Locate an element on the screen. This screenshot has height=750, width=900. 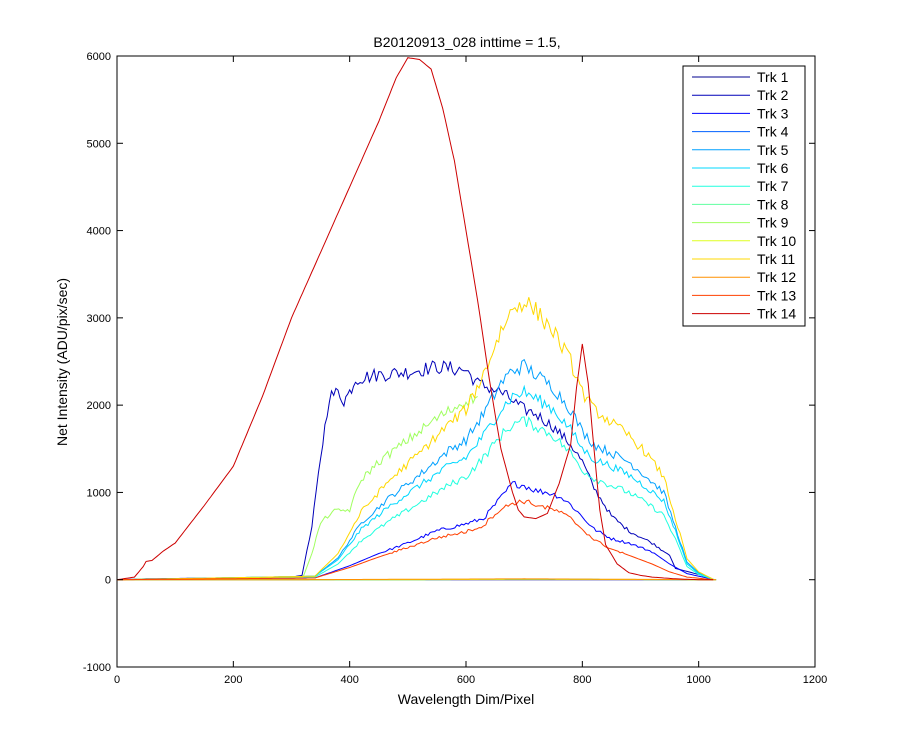
legend-entry: Trk 13 is located at coordinates (776, 295).